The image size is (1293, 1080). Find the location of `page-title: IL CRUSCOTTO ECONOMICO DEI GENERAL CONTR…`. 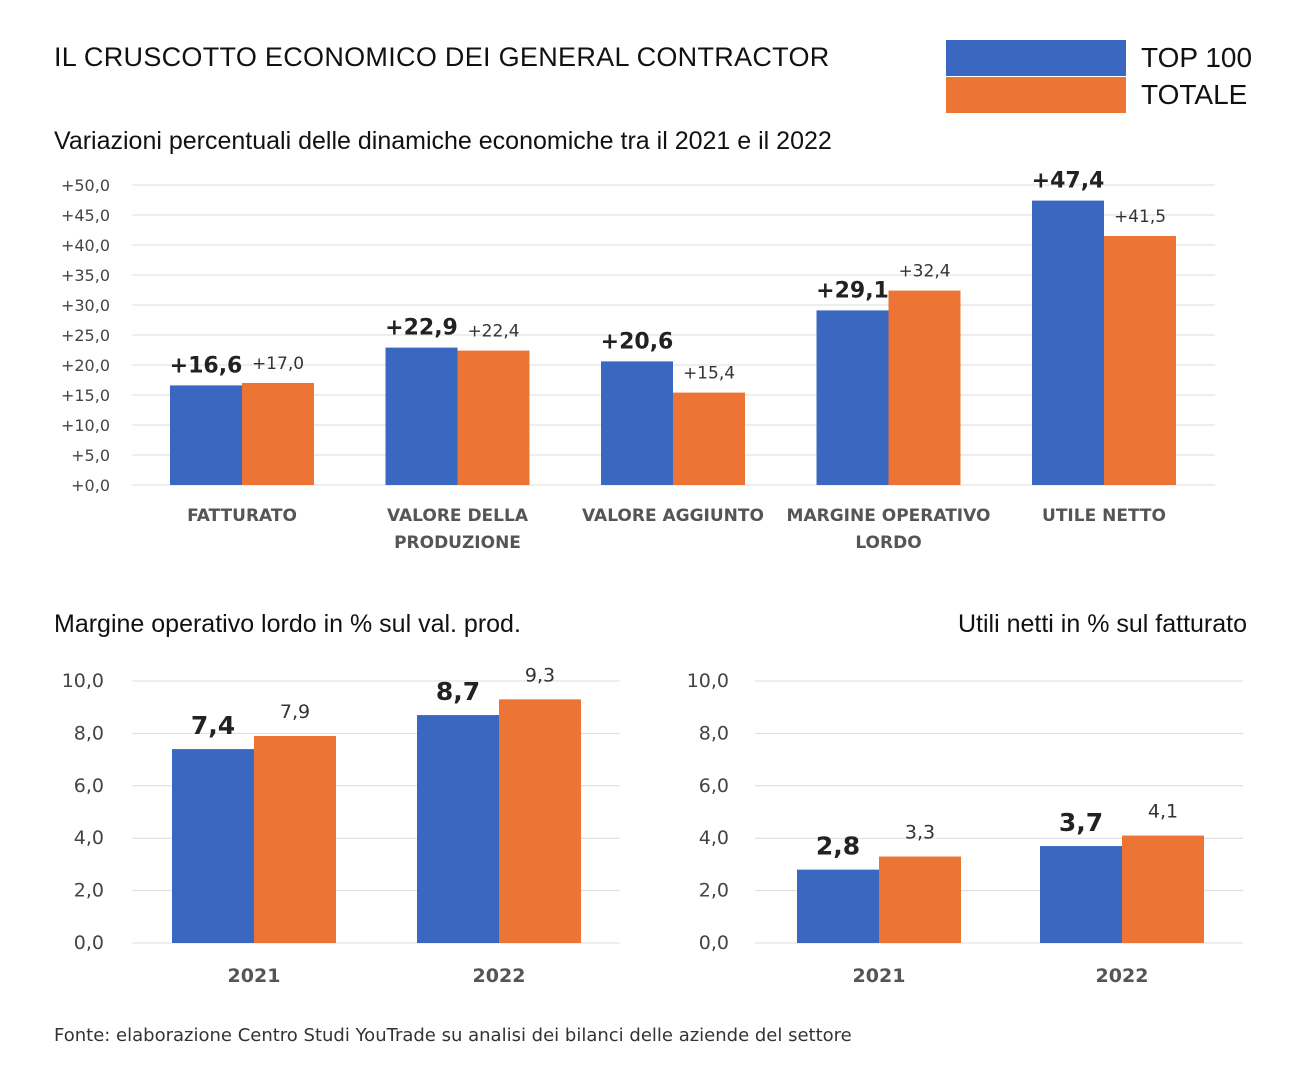

page-title: IL CRUSCOTTO ECONOMICO DEI GENERAL CONTR… is located at coordinates (442, 57).